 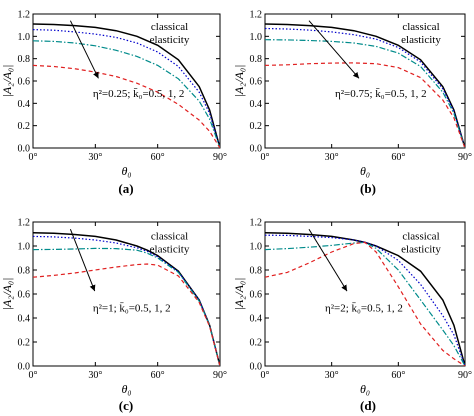 What do you see at coordinates (125, 188) in the screenshot?
I see `panel-label: (a)` at bounding box center [125, 188].